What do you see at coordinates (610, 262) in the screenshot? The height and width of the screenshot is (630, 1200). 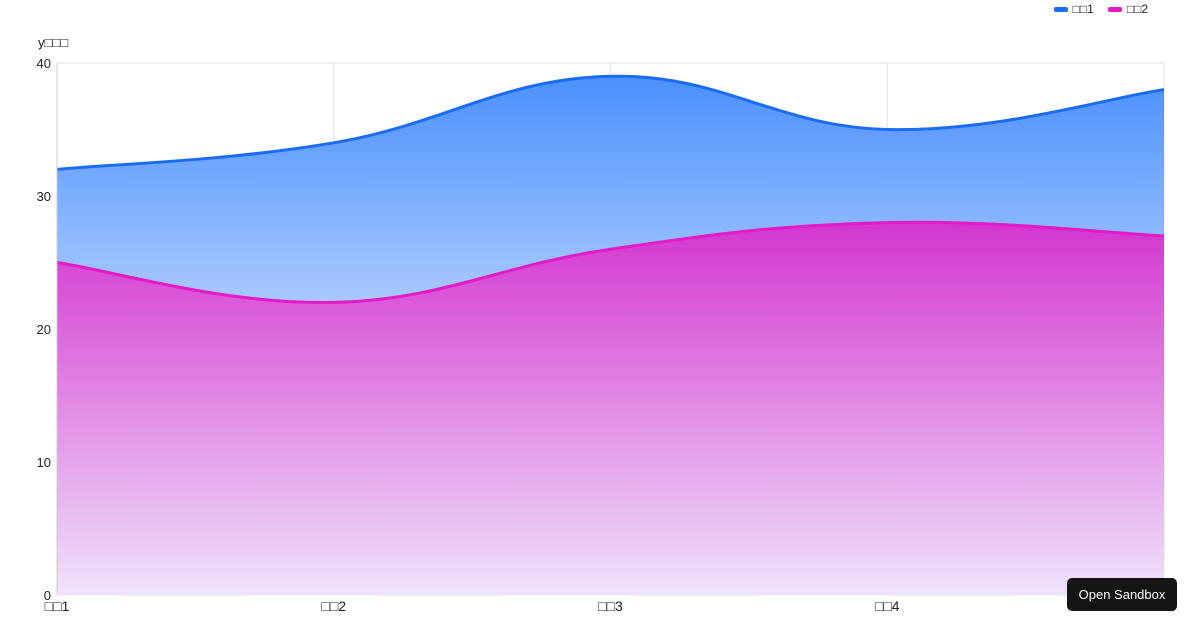 I see `series-2-line` at bounding box center [610, 262].